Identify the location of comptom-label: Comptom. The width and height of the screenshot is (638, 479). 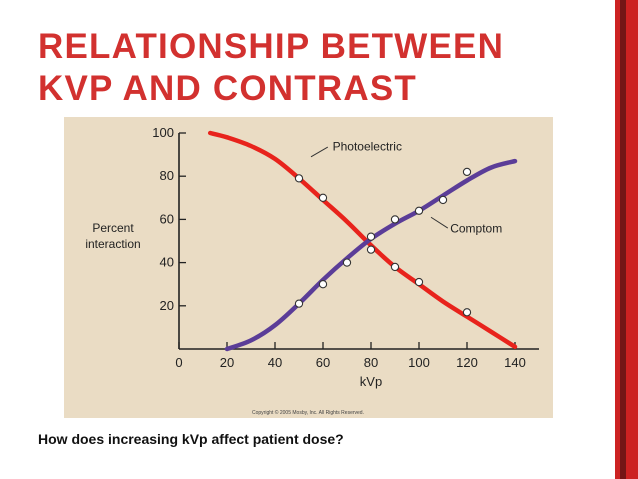
(476, 228).